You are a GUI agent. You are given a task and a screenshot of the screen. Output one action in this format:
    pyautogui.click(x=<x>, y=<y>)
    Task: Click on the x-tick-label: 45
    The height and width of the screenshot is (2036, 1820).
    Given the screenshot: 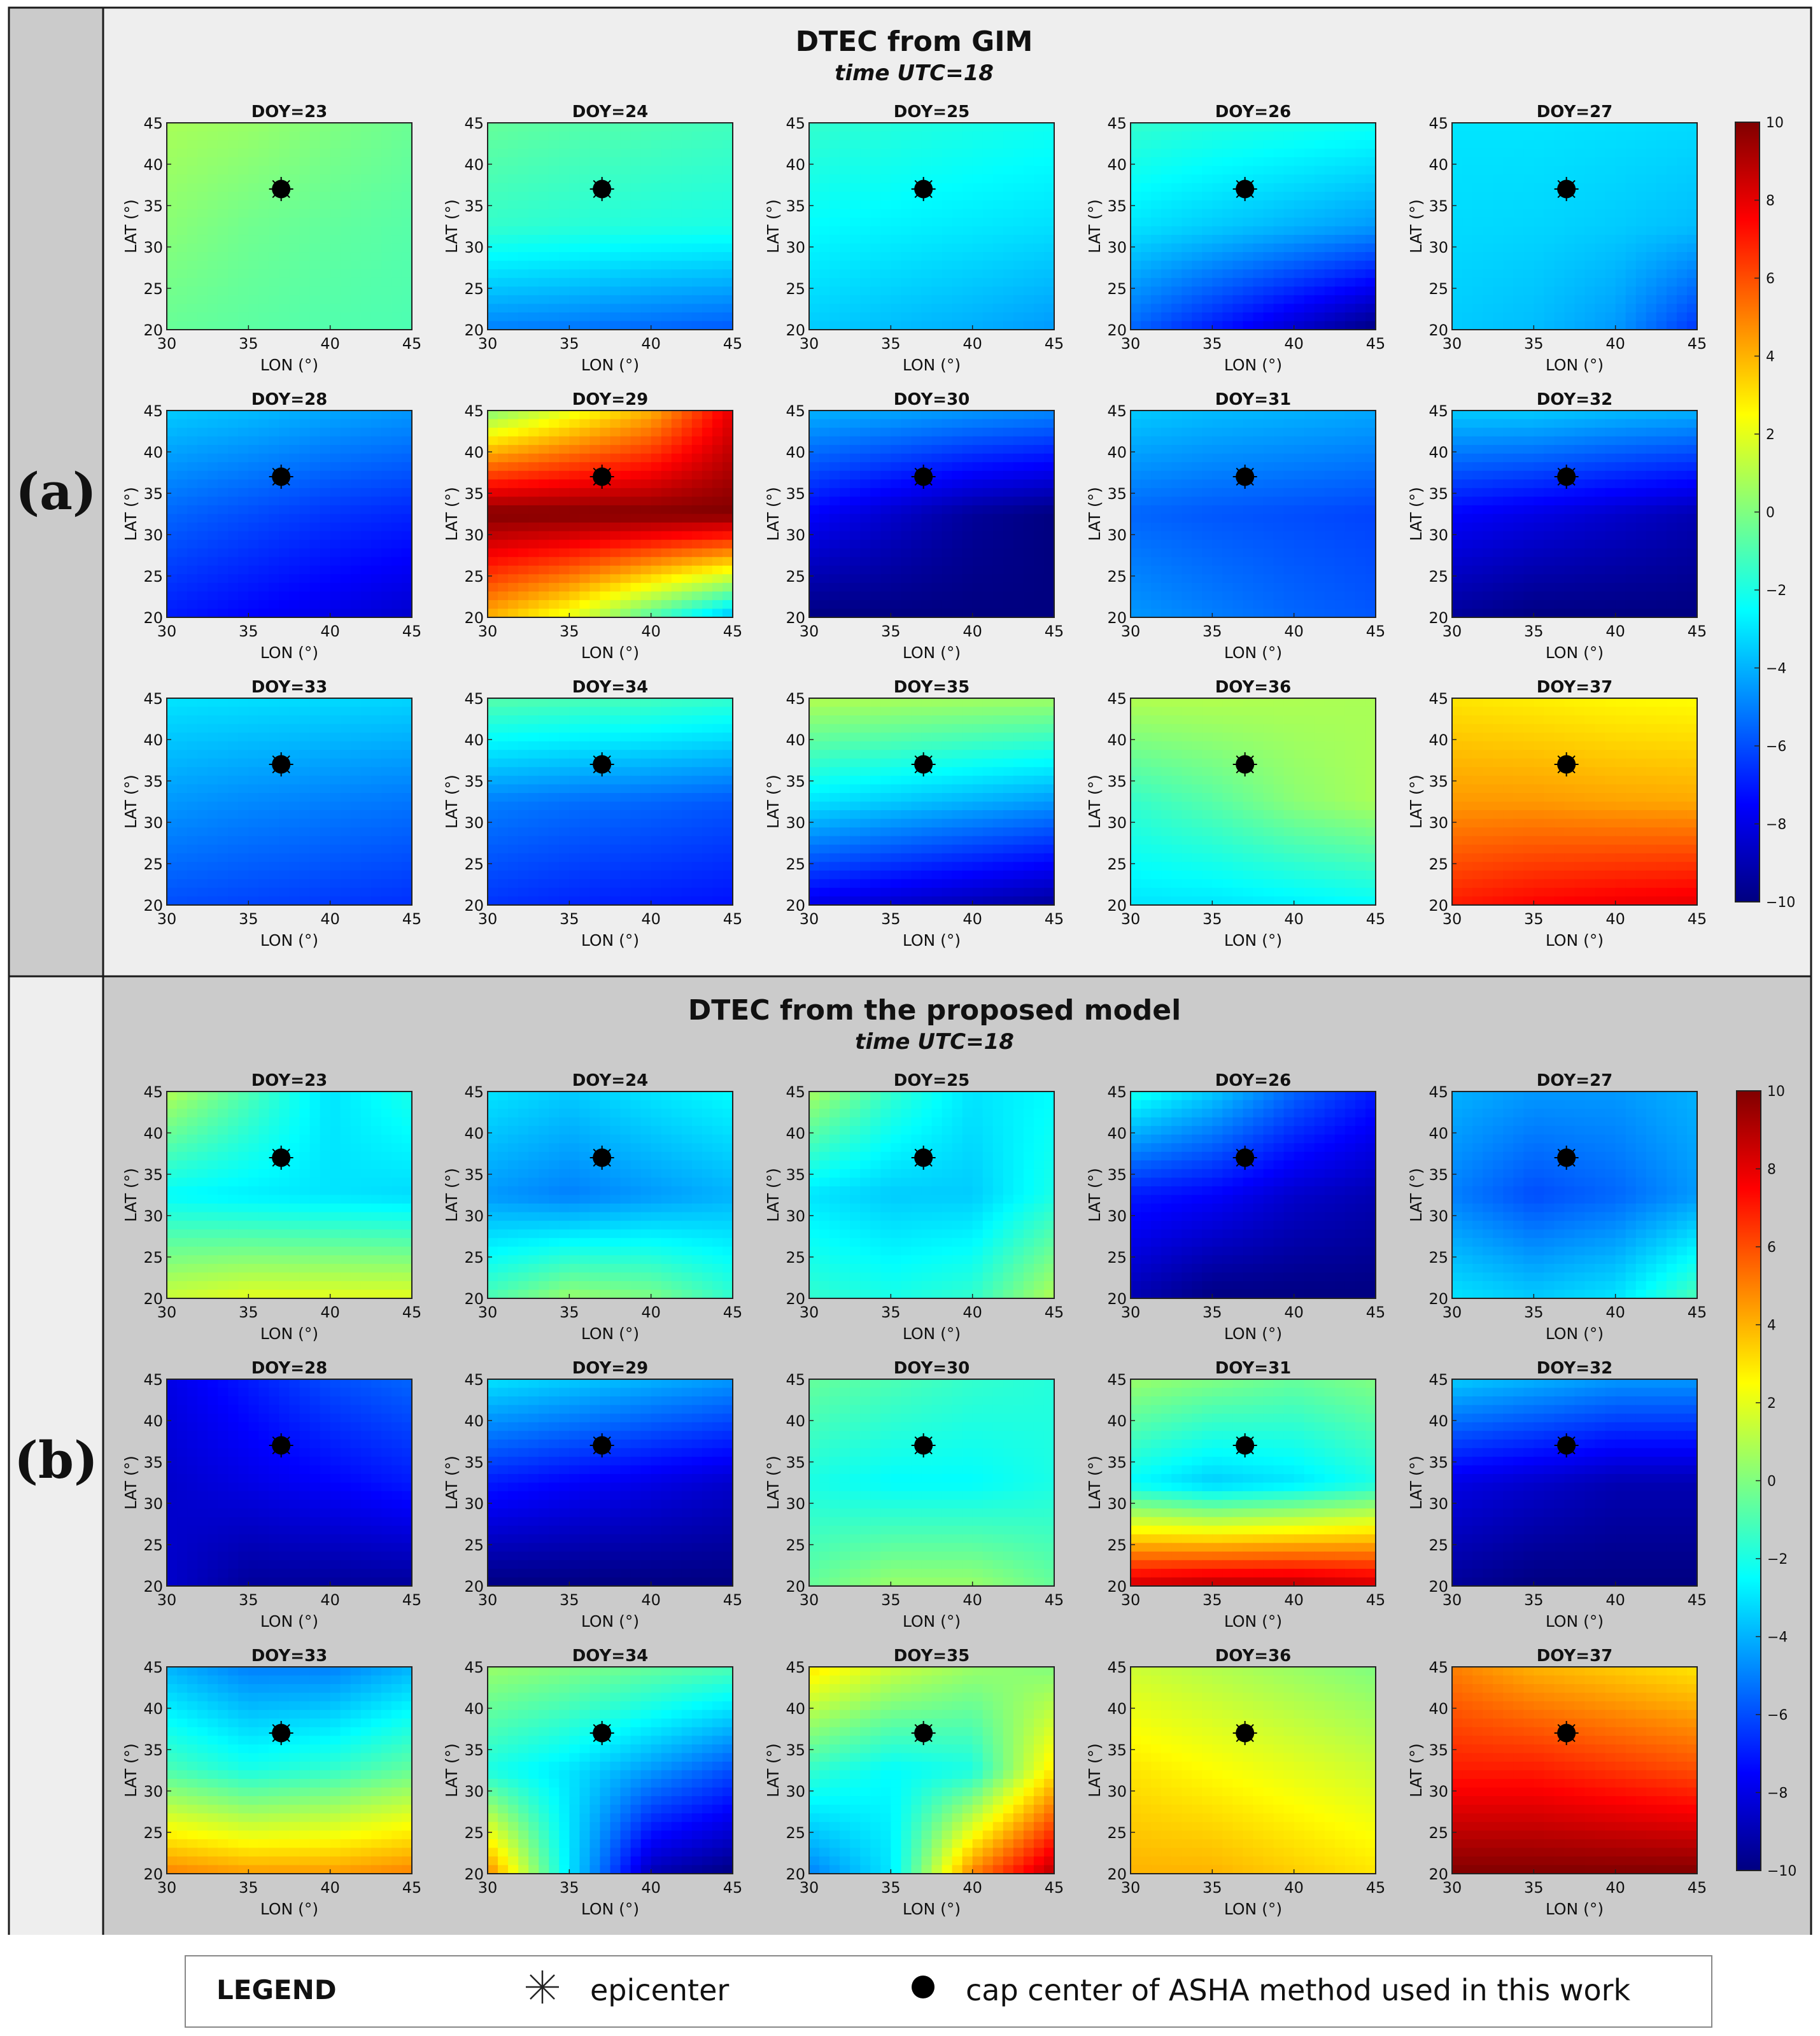 What is the action you would take?
    pyautogui.click(x=412, y=631)
    